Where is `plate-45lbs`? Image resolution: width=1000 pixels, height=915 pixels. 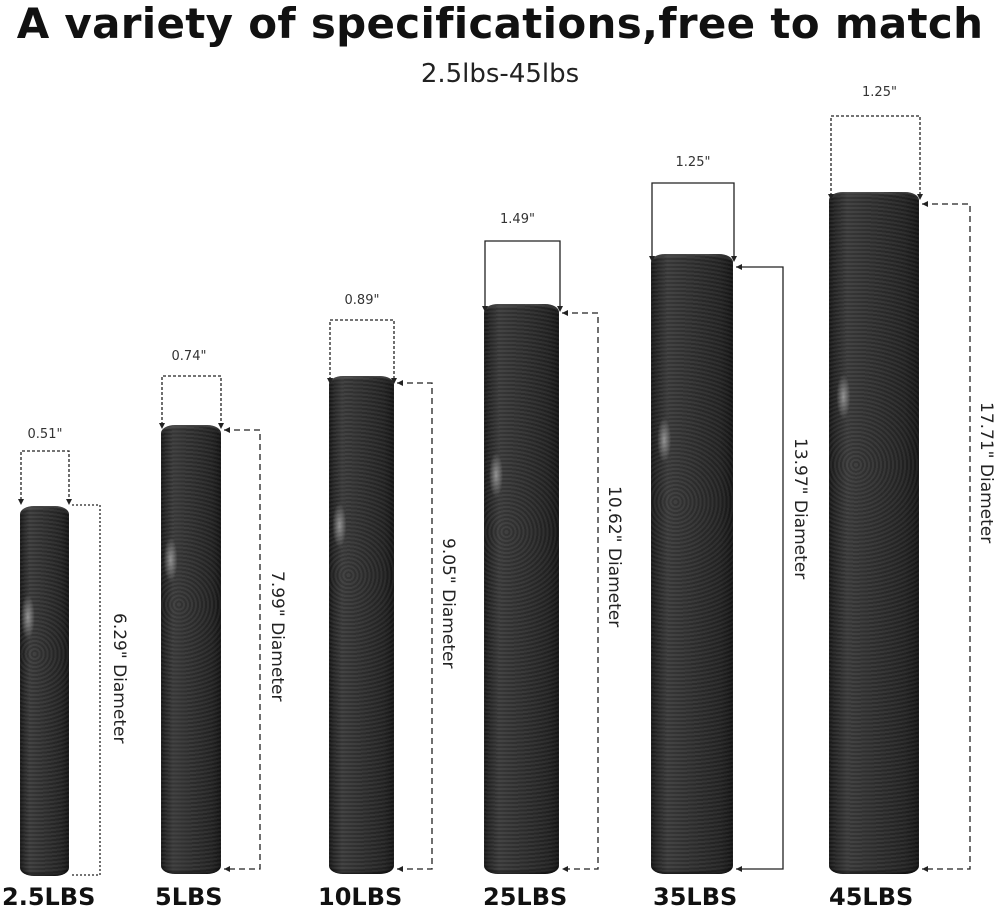 plate-45lbs is located at coordinates (874, 533).